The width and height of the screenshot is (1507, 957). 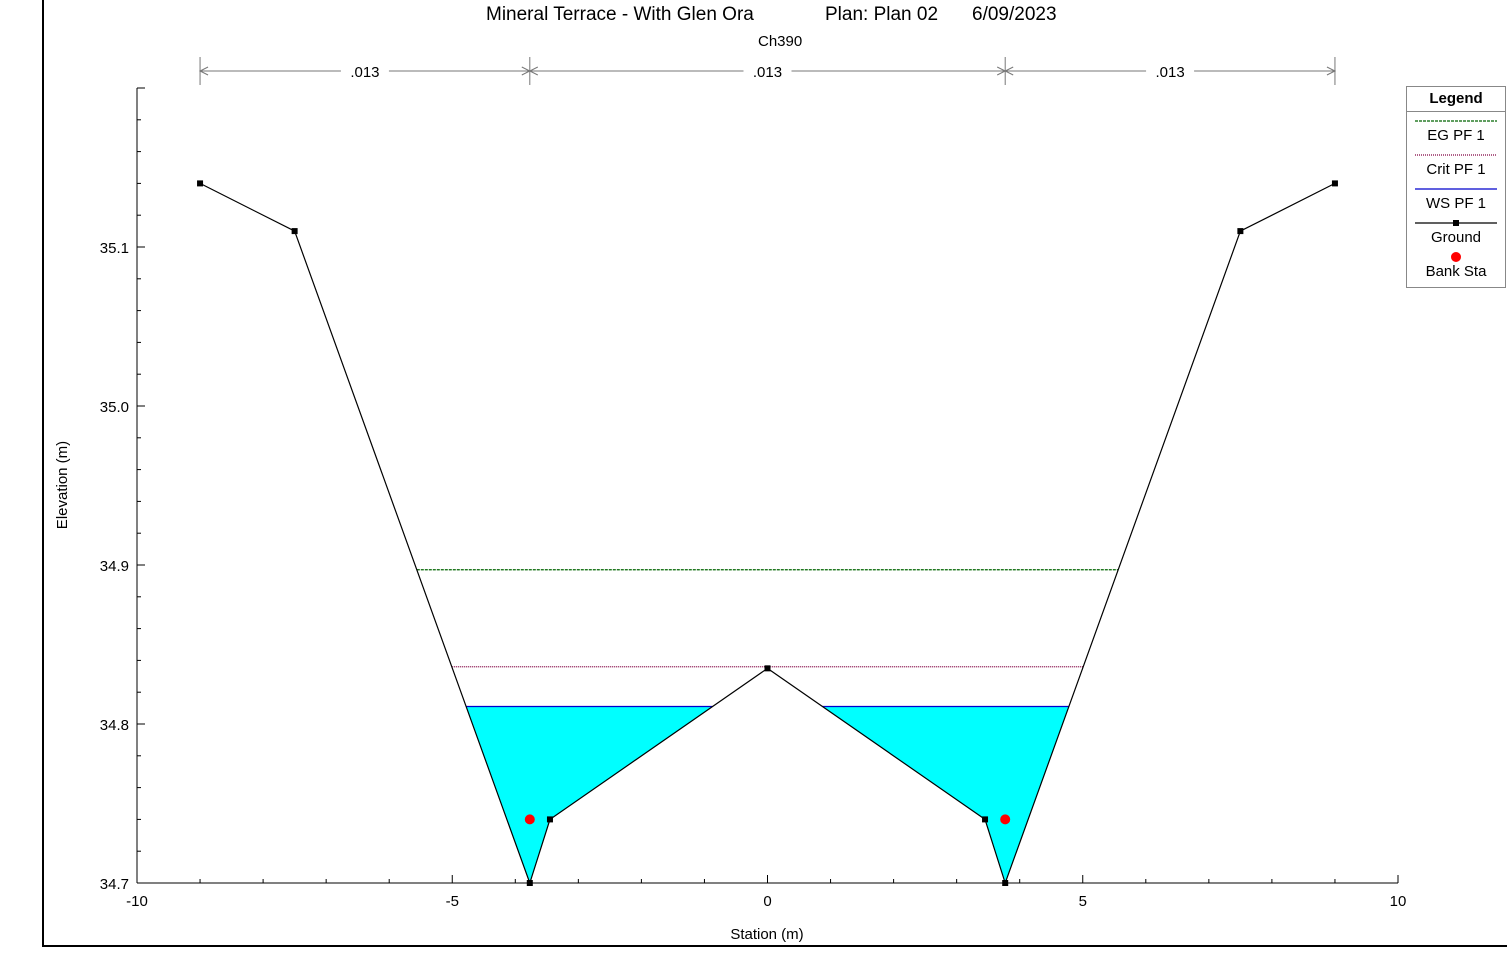 I want to click on y-tick-label: 34.7, so click(x=114, y=884).